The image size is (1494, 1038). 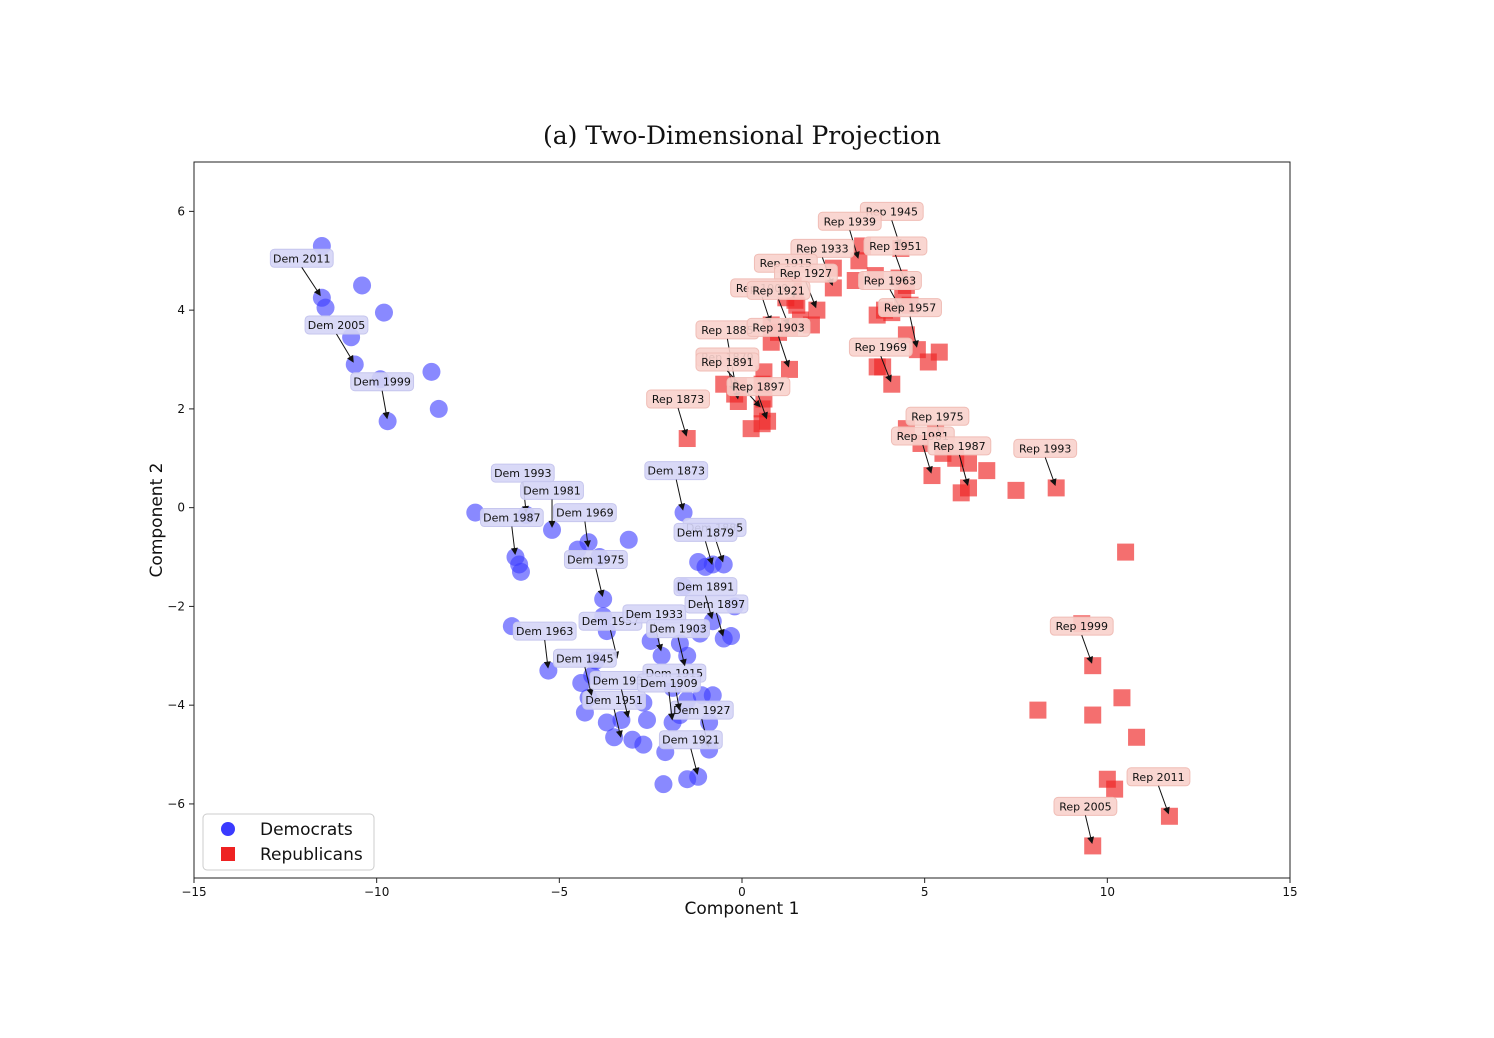 I want to click on annotation-label: Rep 1933, so click(x=822, y=248).